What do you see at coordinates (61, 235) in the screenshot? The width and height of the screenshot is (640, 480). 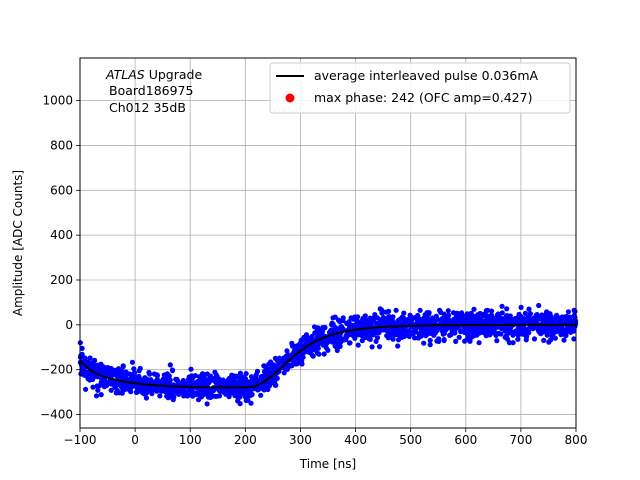 I see `y-tick-label: 400` at bounding box center [61, 235].